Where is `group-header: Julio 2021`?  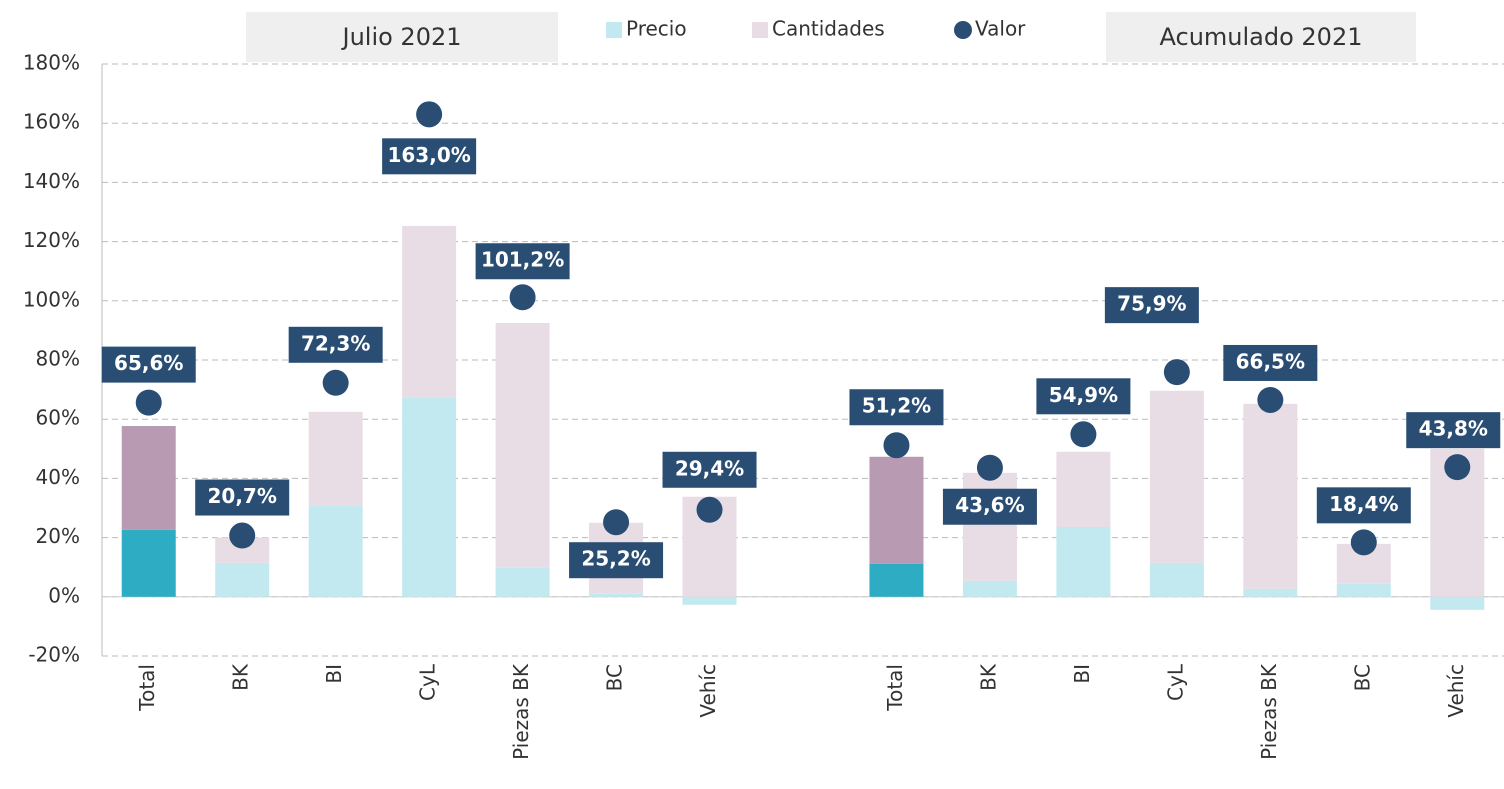 group-header: Julio 2021 is located at coordinates (400, 37).